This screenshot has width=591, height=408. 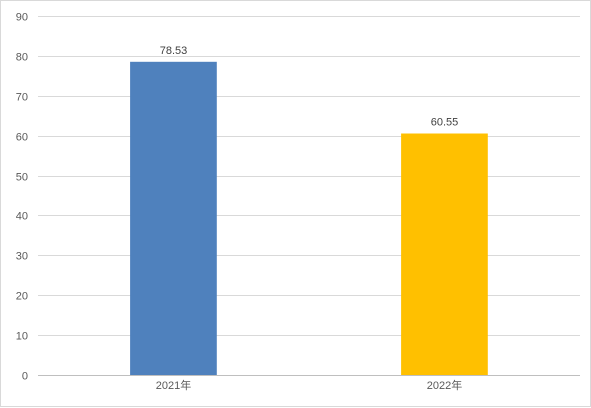 I want to click on y-tick-label: 80, so click(x=22, y=58).